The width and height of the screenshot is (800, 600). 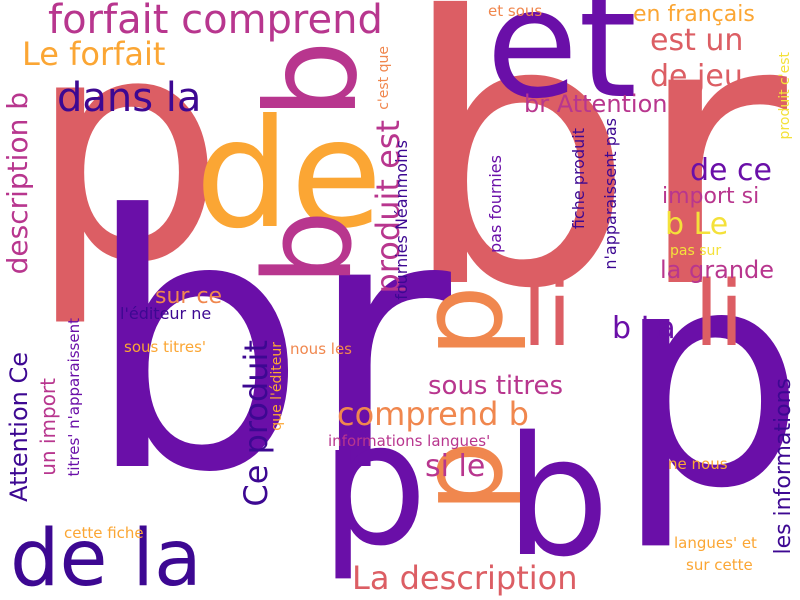 I want to click on word-dans-la: dans la, so click(x=129, y=98).